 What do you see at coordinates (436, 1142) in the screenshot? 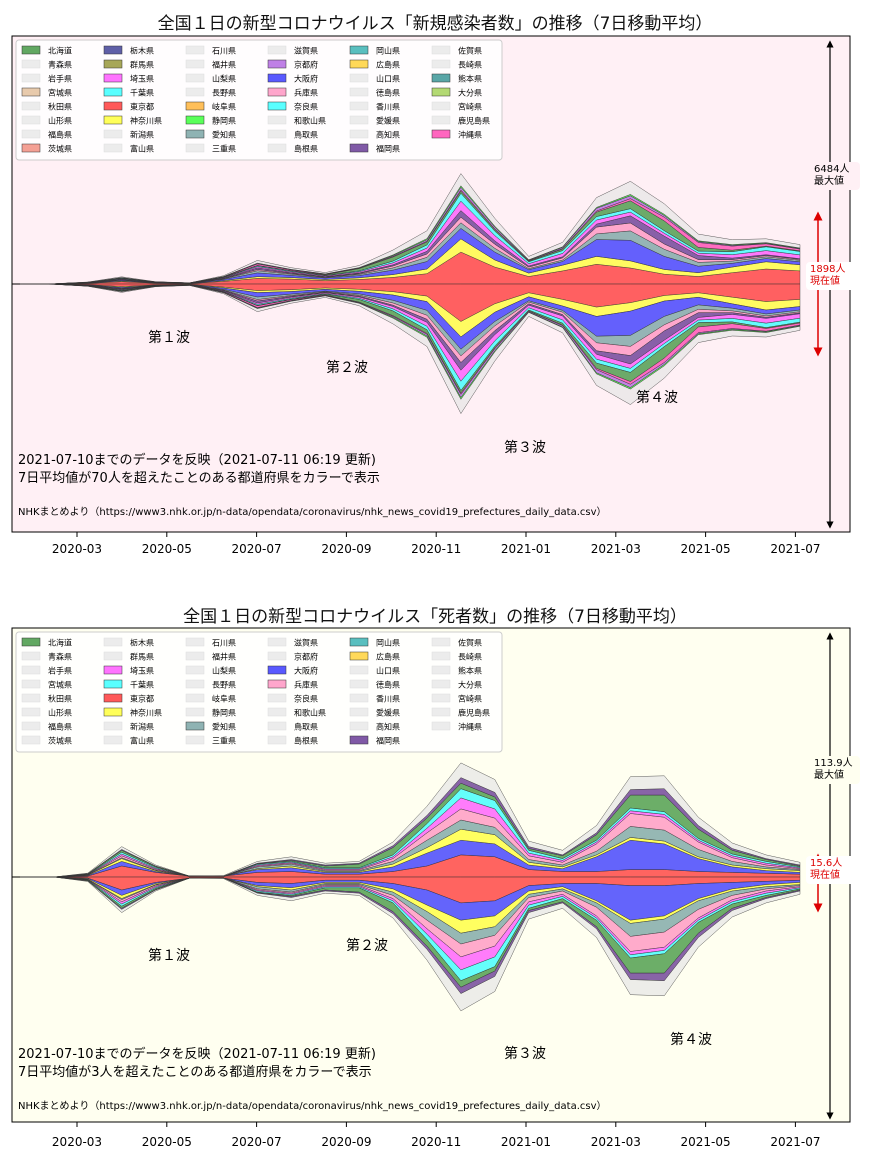
I see `x-tick-label: 2020-11` at bounding box center [436, 1142].